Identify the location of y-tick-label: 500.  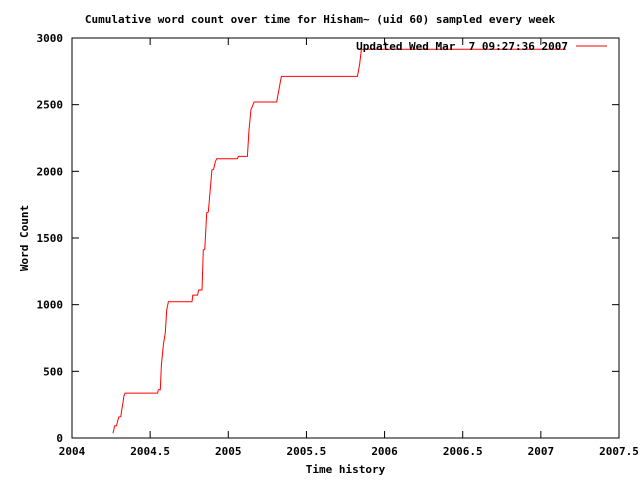
(53, 371).